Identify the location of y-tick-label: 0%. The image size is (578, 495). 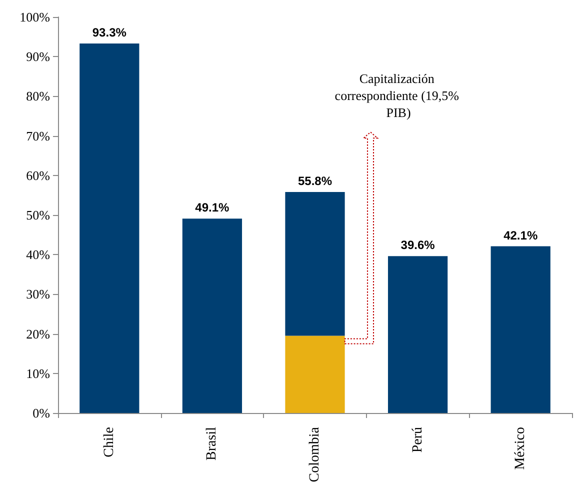
(41, 413).